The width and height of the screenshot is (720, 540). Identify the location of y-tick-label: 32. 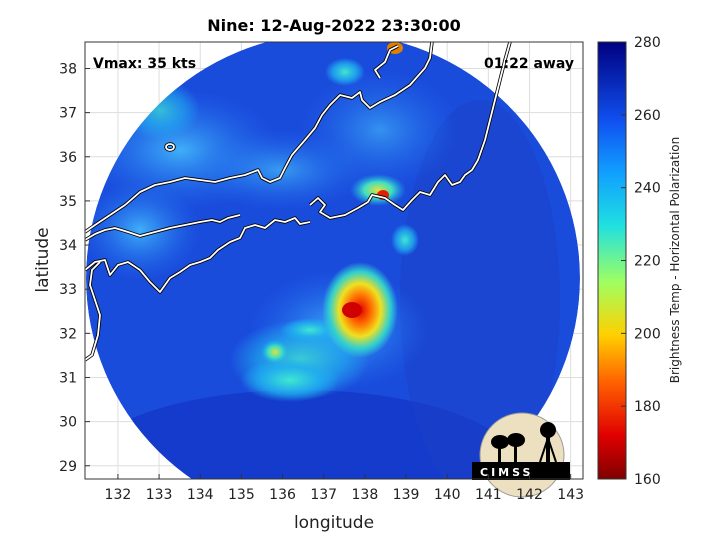
(68, 334).